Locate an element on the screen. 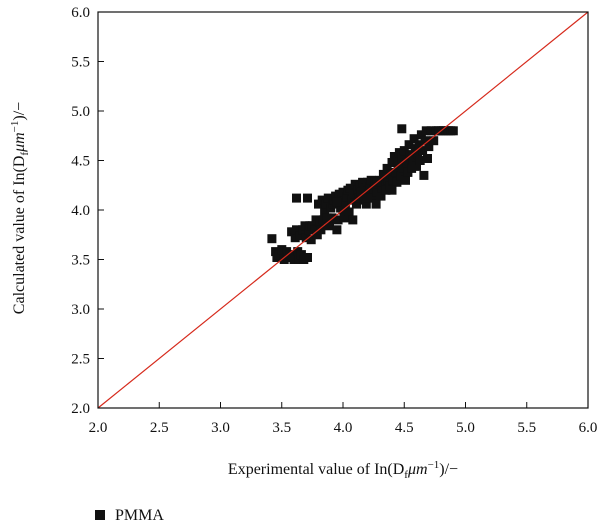  x-tick-label: 4.5 is located at coordinates (404, 428).